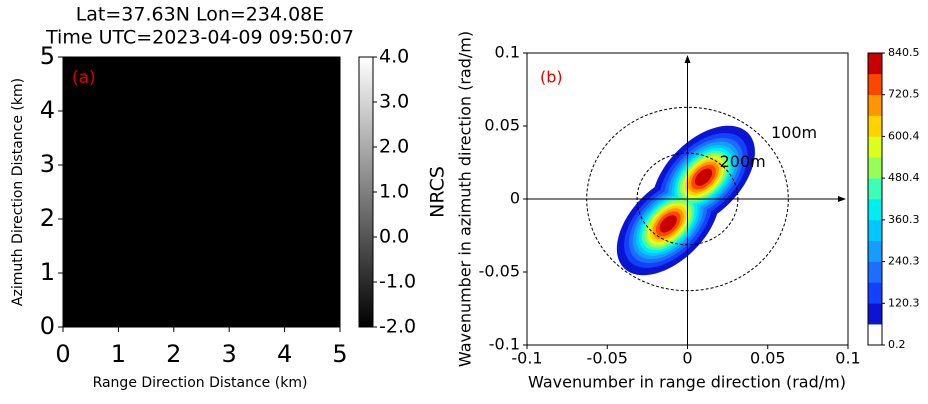  I want to click on y-tick-label: 0.1, so click(507, 52).